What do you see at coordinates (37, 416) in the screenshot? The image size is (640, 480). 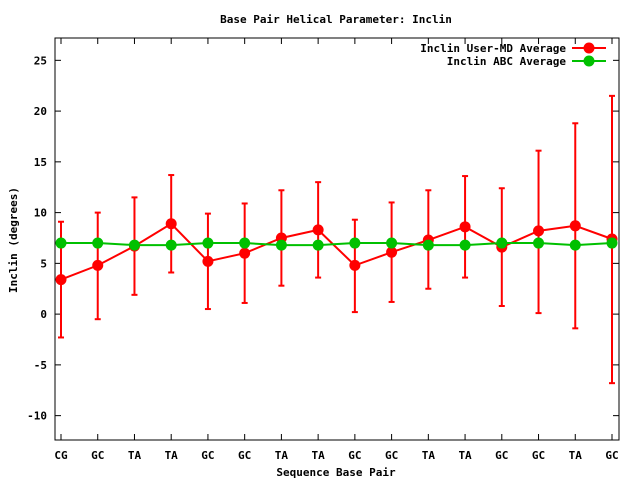 I see `y-tick-label: -10` at bounding box center [37, 416].